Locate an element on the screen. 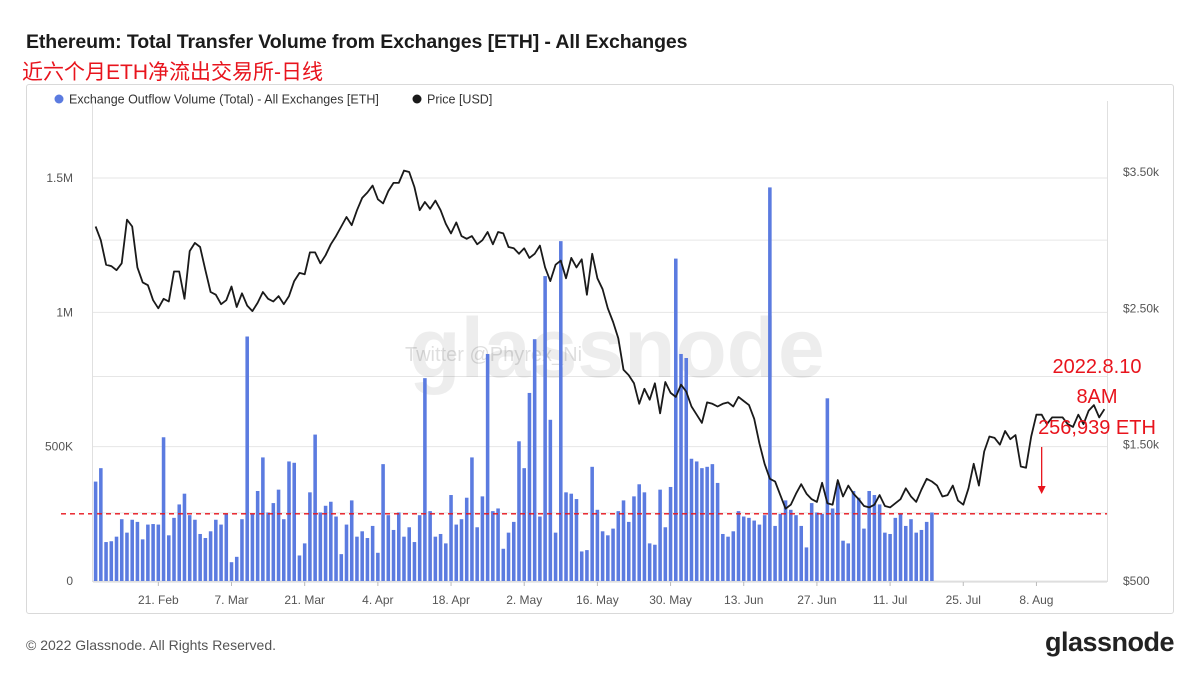 Image resolution: width=1200 pixels, height=675 pixels. annotation: 2022.8.10 8AM 256,939 ETH is located at coordinates (1096, 425).